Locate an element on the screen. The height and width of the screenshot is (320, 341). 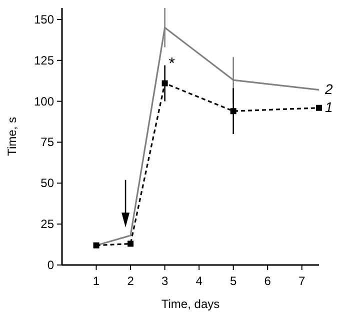
y-tick-label: 0 is located at coordinates (50, 265).